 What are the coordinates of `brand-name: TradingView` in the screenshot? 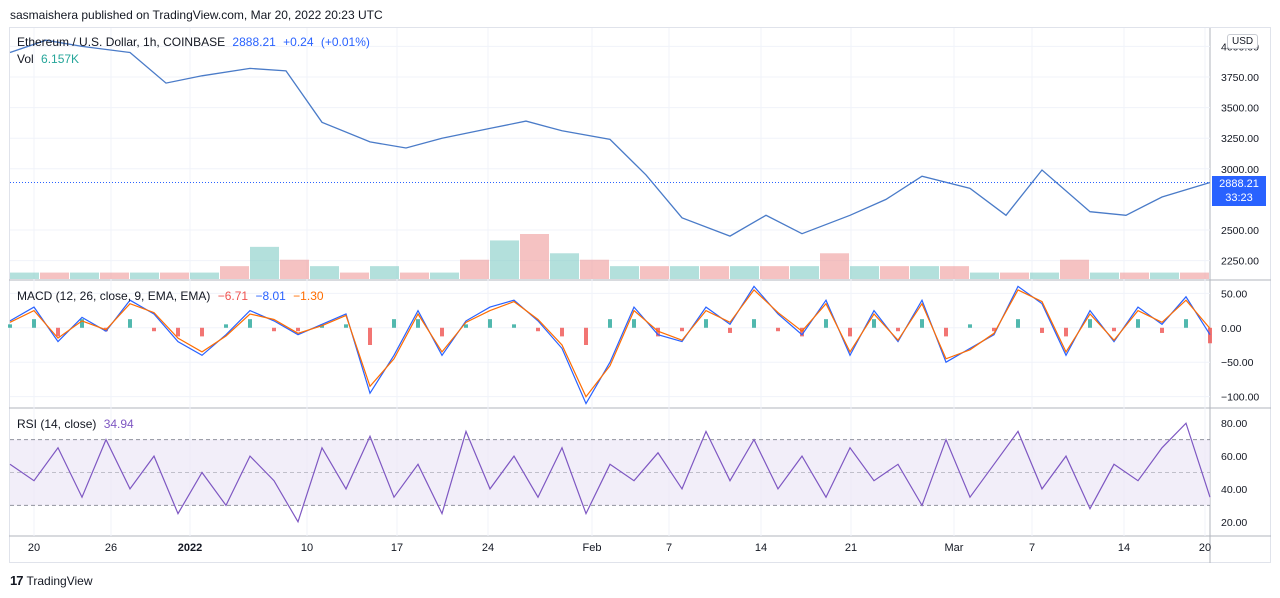 It's located at (59, 580).